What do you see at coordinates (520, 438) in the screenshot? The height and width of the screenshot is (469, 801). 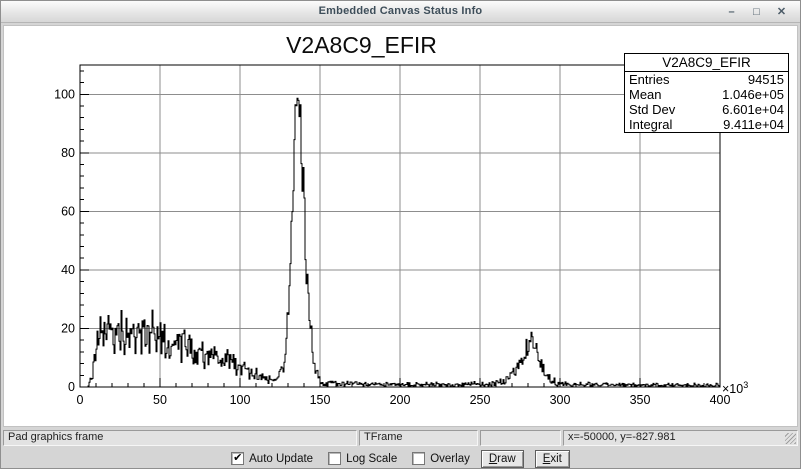 I see `status-cell-empty` at bounding box center [520, 438].